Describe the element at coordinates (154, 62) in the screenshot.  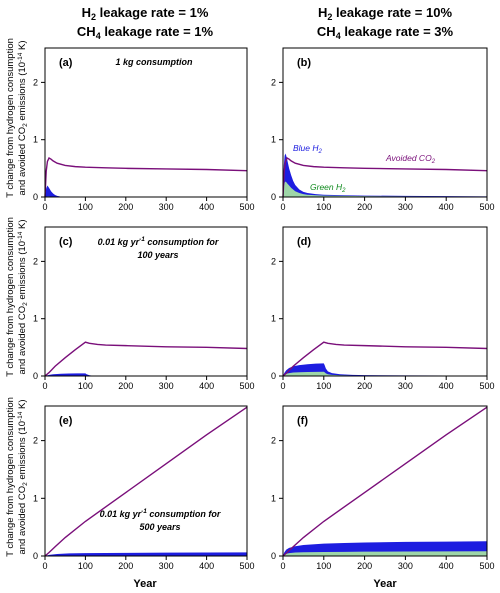
I see `annotation-row1: 1 kg consumption` at that location.